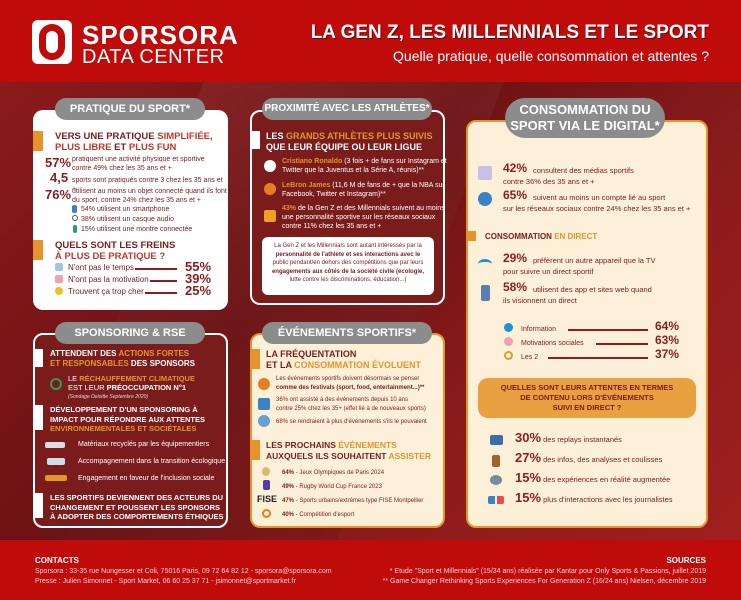  What do you see at coordinates (270, 166) in the screenshot?
I see `football-icon` at bounding box center [270, 166].